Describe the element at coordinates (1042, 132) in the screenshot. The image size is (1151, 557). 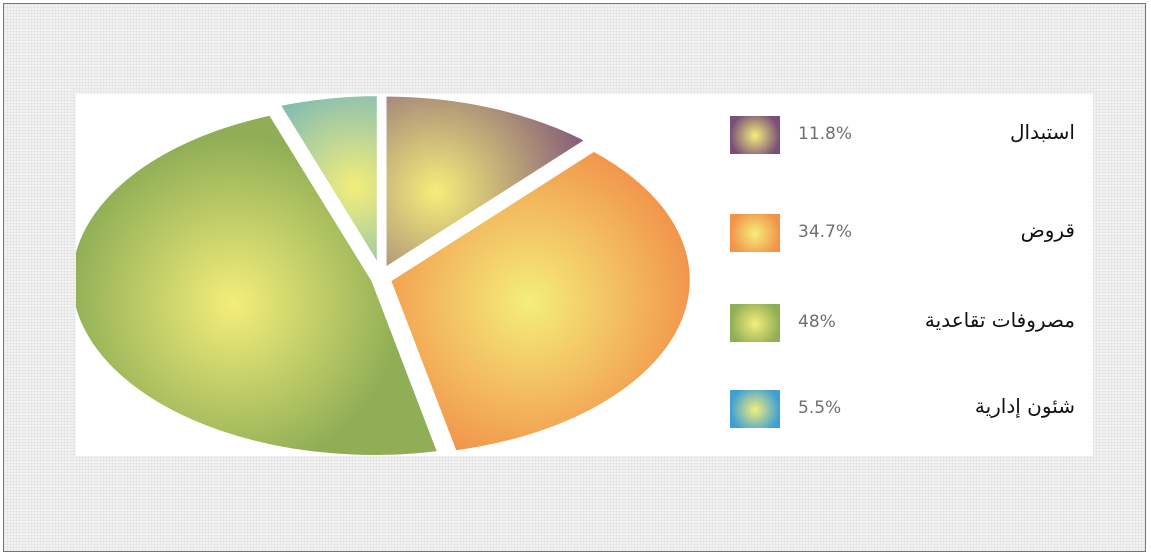
I see `legend-label-0: استبدال` at that location.